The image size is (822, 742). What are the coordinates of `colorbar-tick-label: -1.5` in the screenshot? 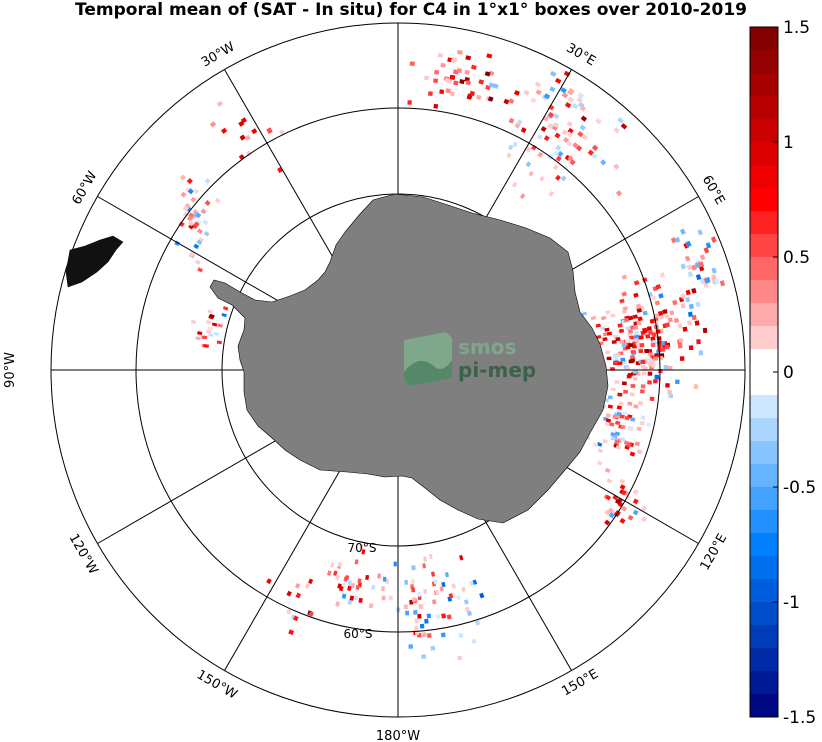 It's located at (799, 718).